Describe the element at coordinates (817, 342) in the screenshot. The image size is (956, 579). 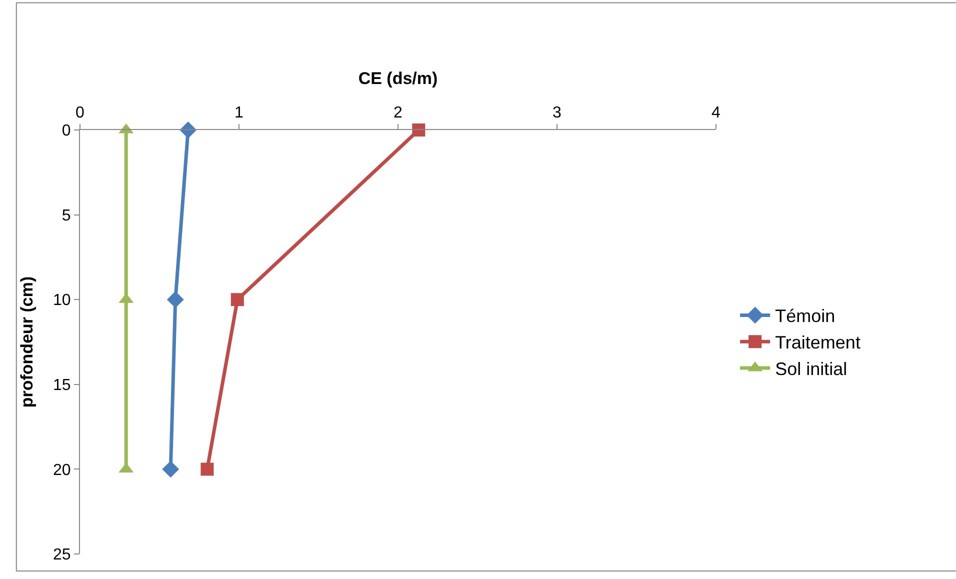
I see `legend-label: Traitement` at that location.